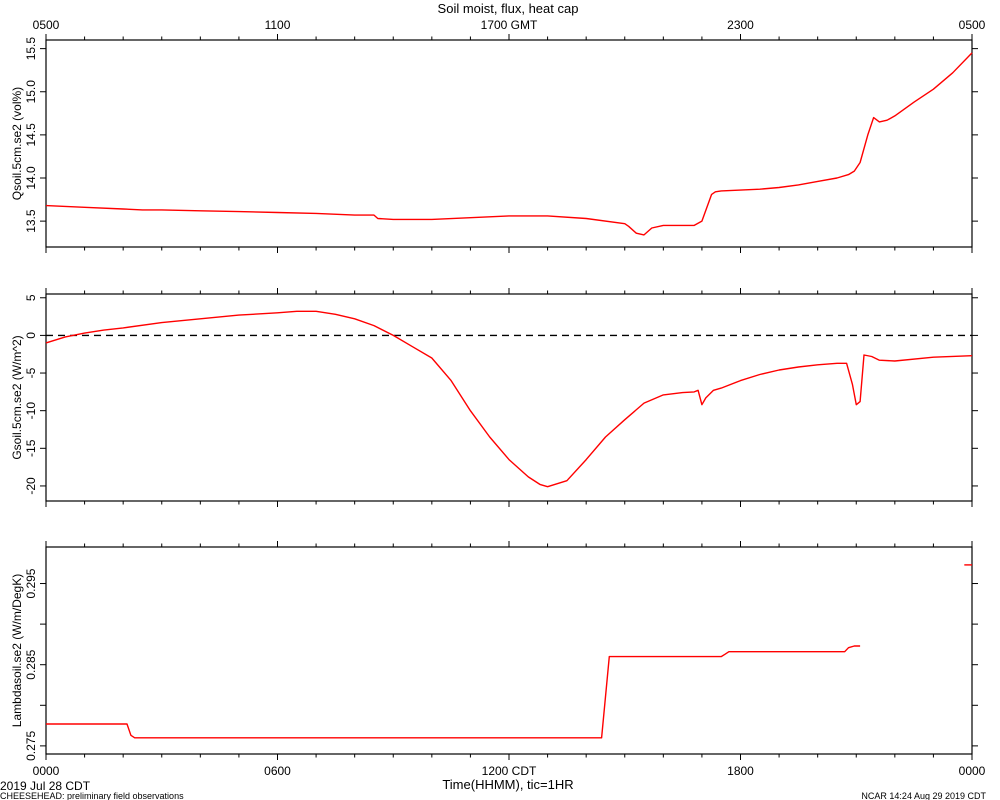  What do you see at coordinates (31, 583) in the screenshot?
I see `y-tick-label: 0.295` at bounding box center [31, 583].